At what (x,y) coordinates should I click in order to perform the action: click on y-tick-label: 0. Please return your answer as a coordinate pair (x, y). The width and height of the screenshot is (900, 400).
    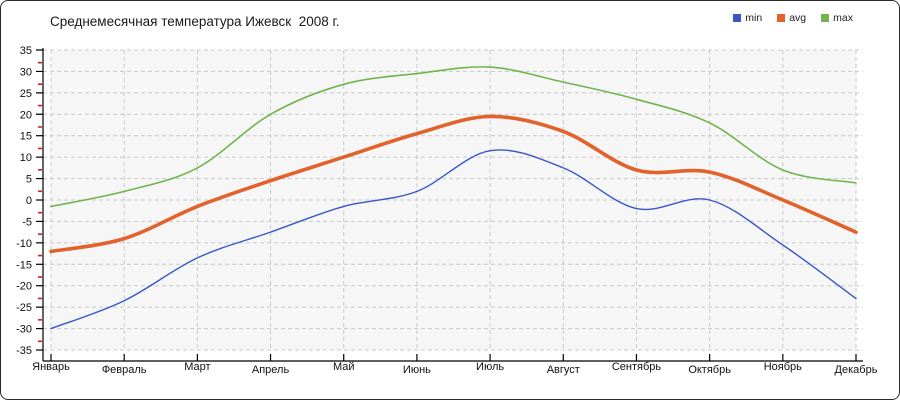
    Looking at the image, I should click on (29, 201).